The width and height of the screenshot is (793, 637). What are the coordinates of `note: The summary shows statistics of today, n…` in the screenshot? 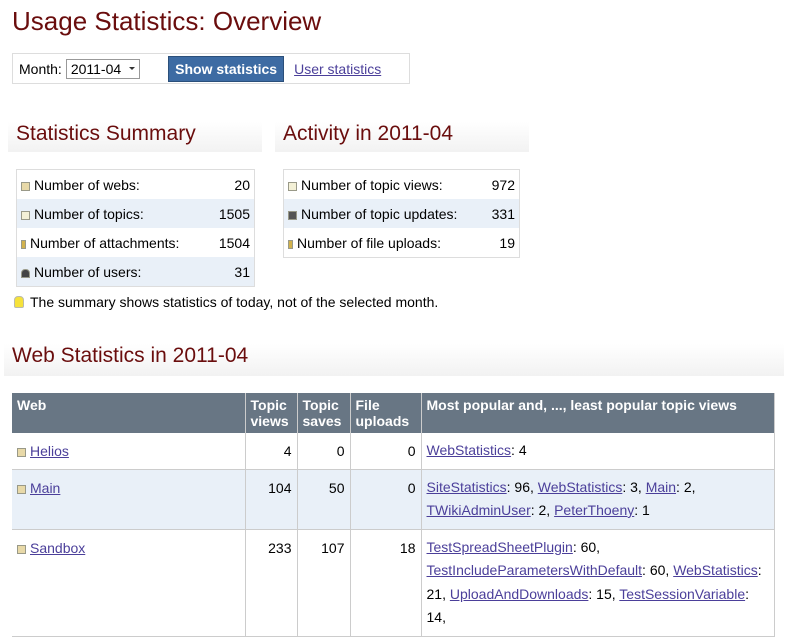 It's located at (226, 302).